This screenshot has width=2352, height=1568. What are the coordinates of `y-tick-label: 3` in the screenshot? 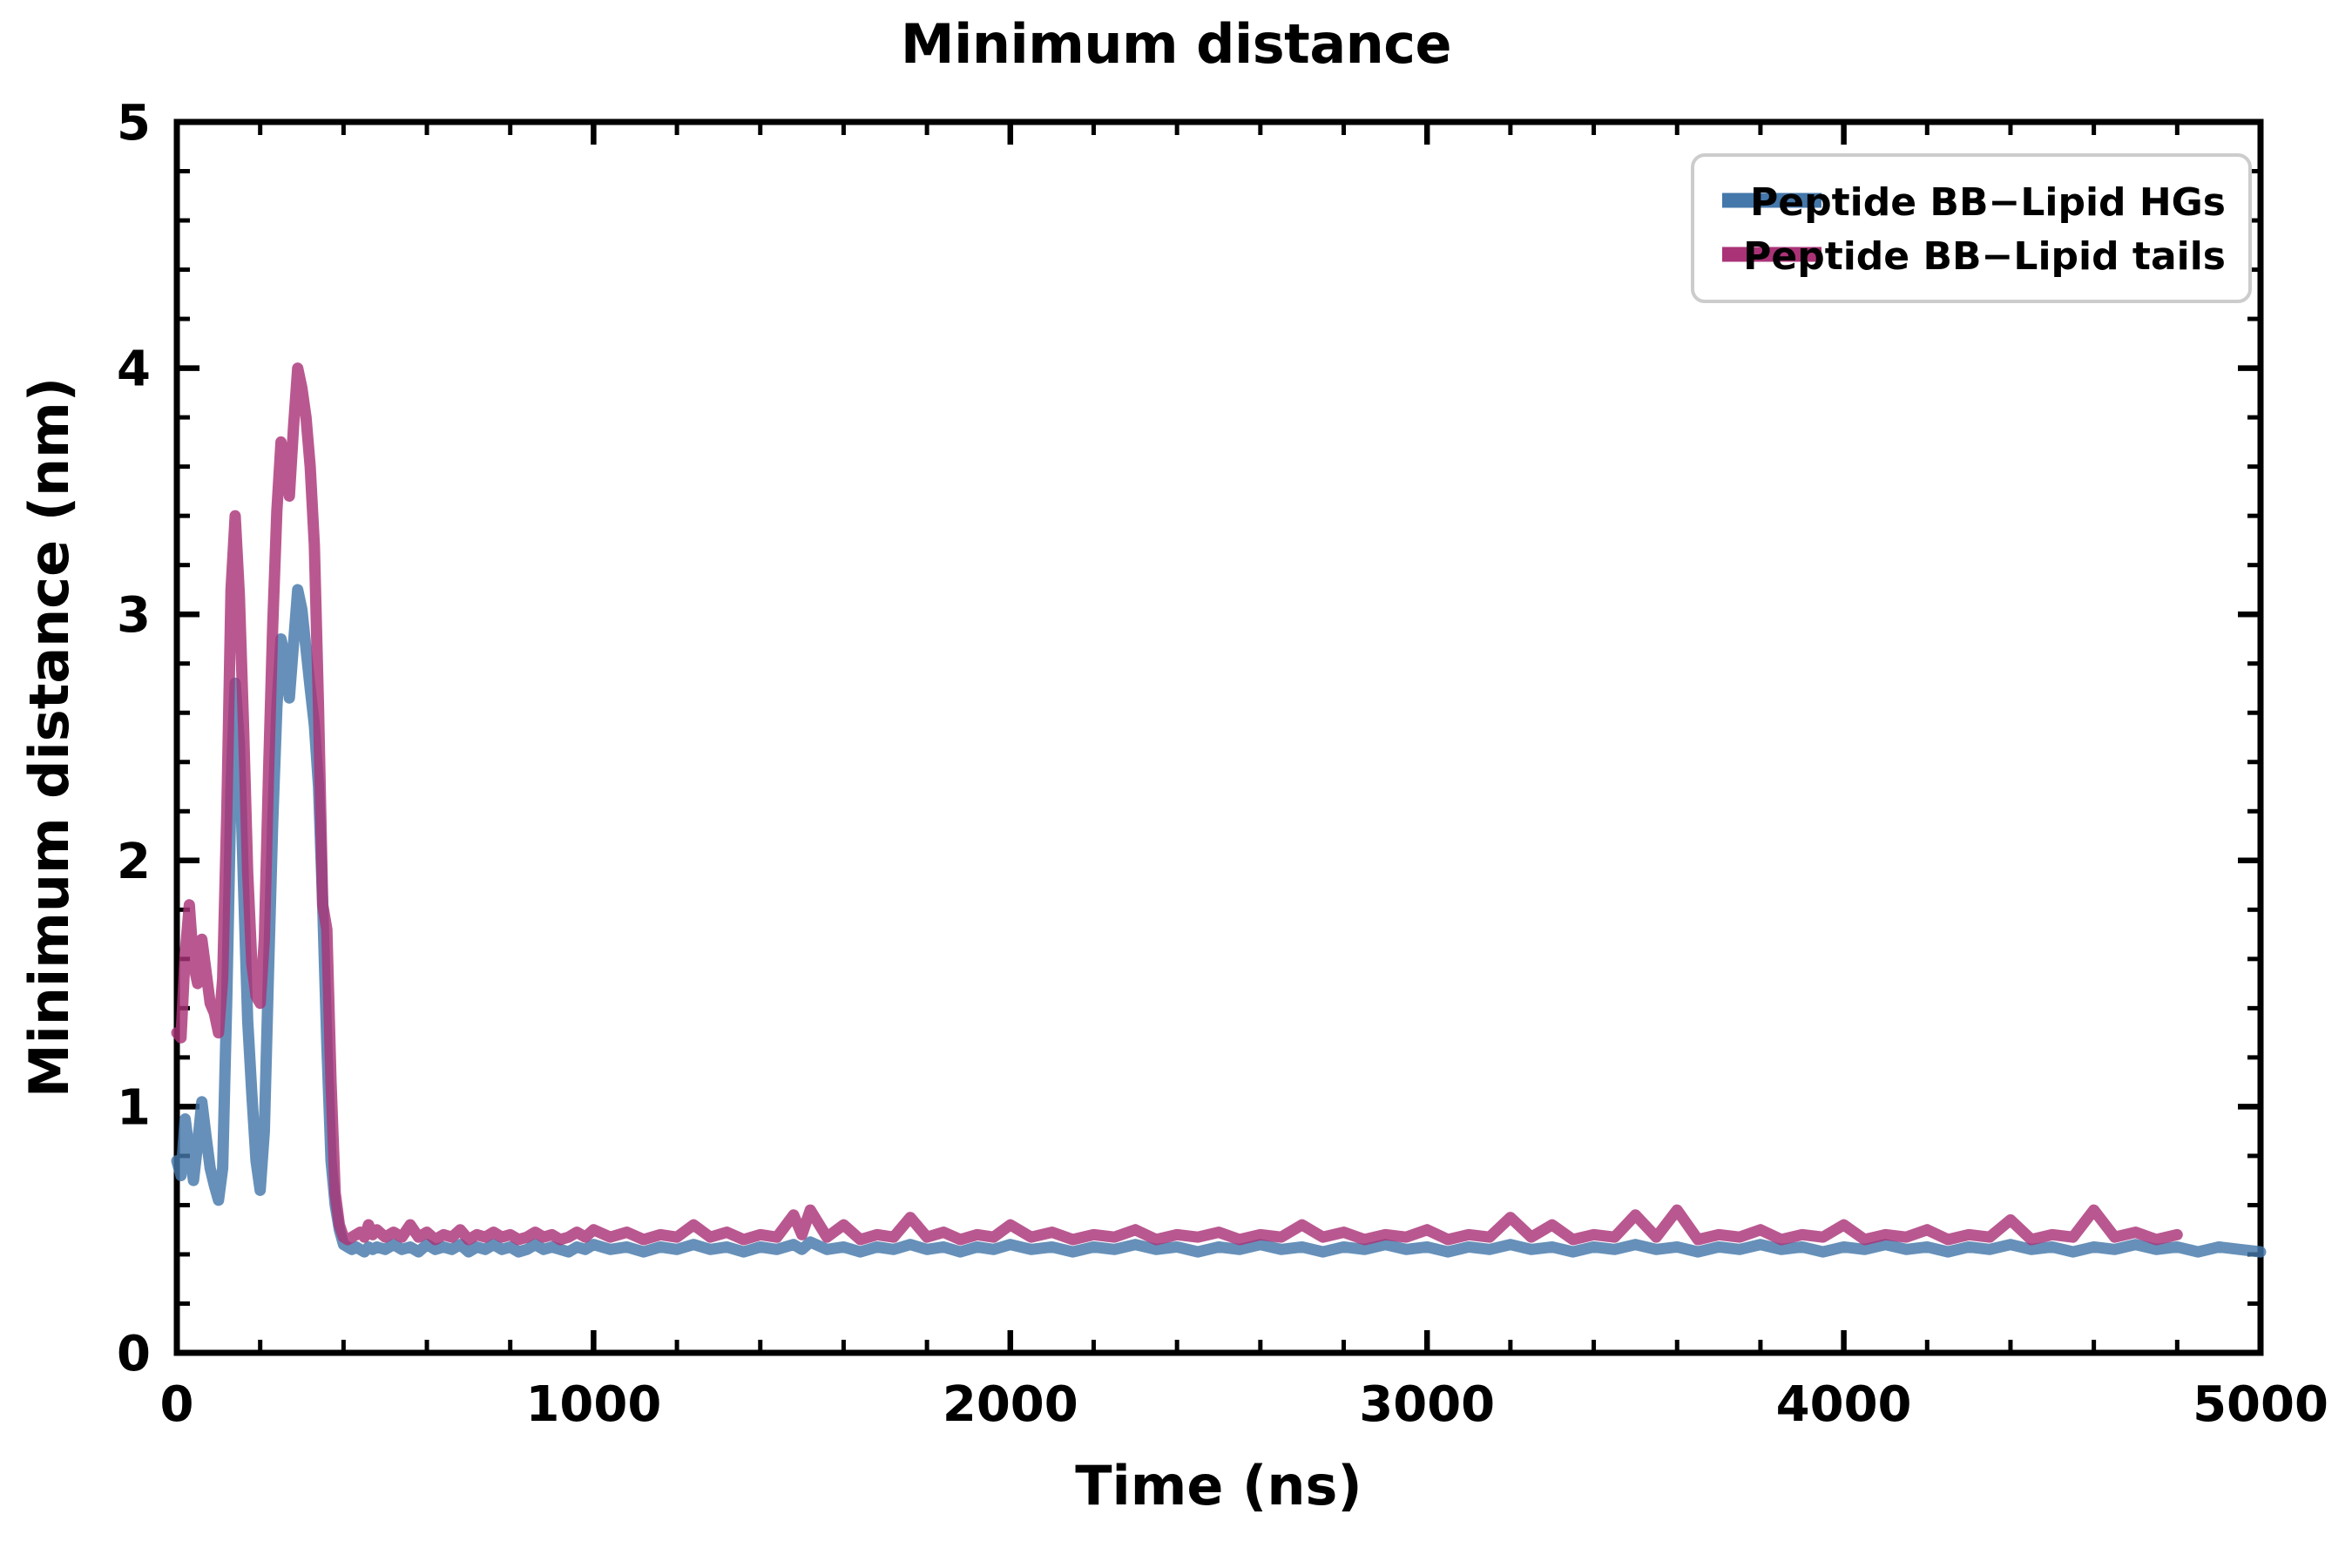 It's located at (134, 615).